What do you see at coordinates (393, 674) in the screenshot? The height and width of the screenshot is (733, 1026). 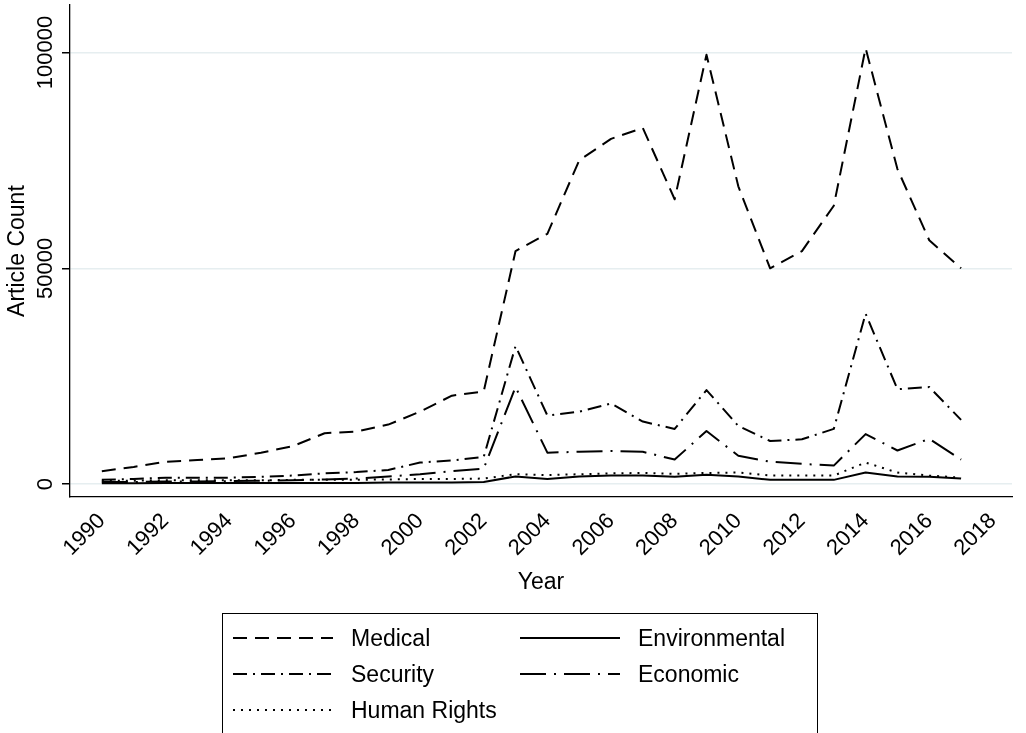 I see `legend-label: Security` at bounding box center [393, 674].